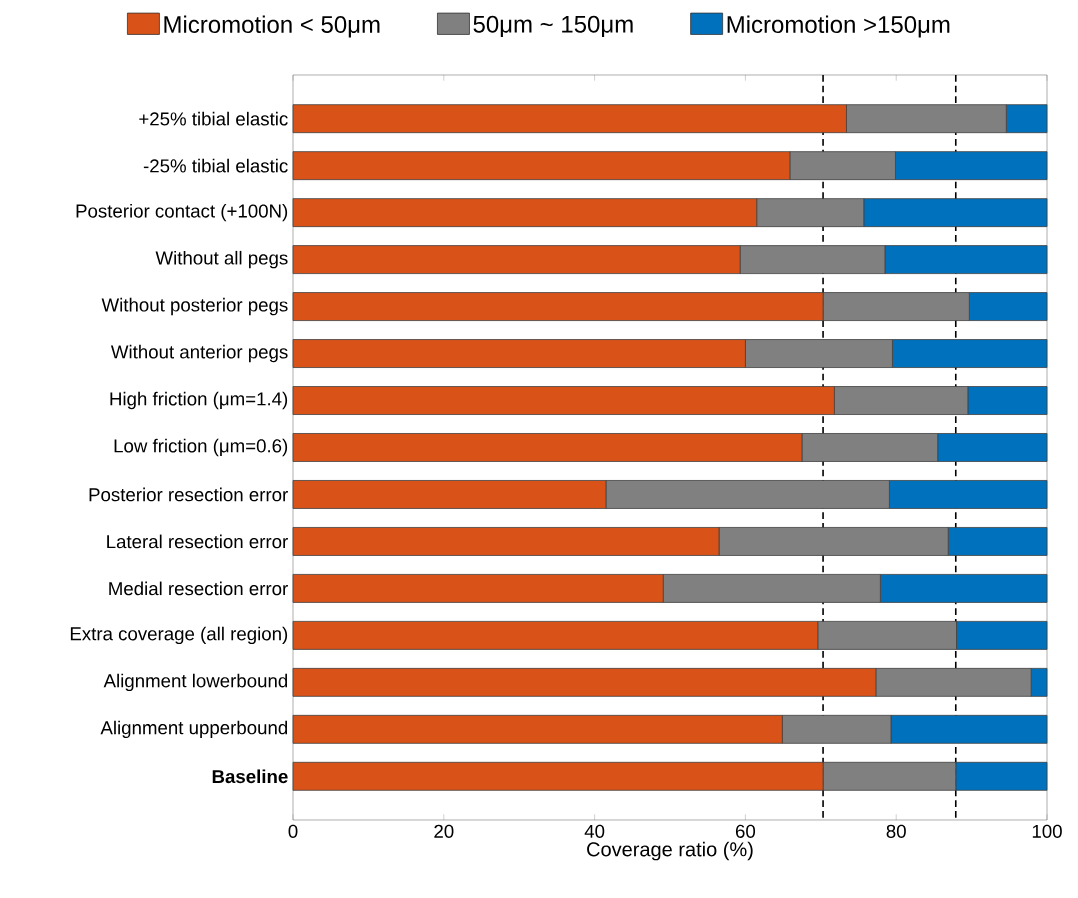 The width and height of the screenshot is (1078, 898). Describe the element at coordinates (293, 831) in the screenshot. I see `x-tick-label: 0` at that location.